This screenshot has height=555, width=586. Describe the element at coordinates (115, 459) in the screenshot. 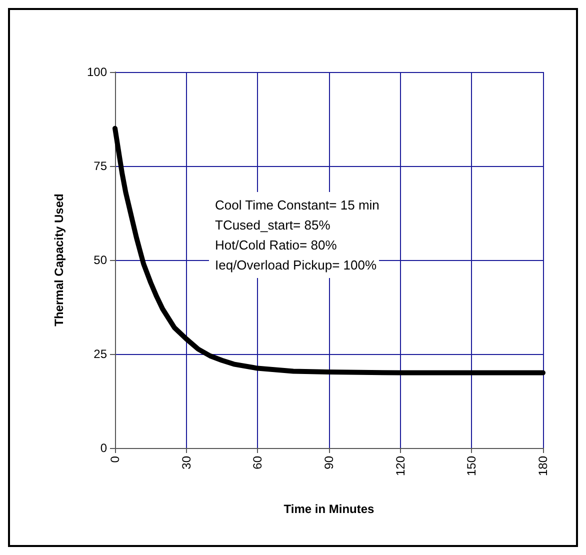

I see `x-tick-label: 0` at that location.